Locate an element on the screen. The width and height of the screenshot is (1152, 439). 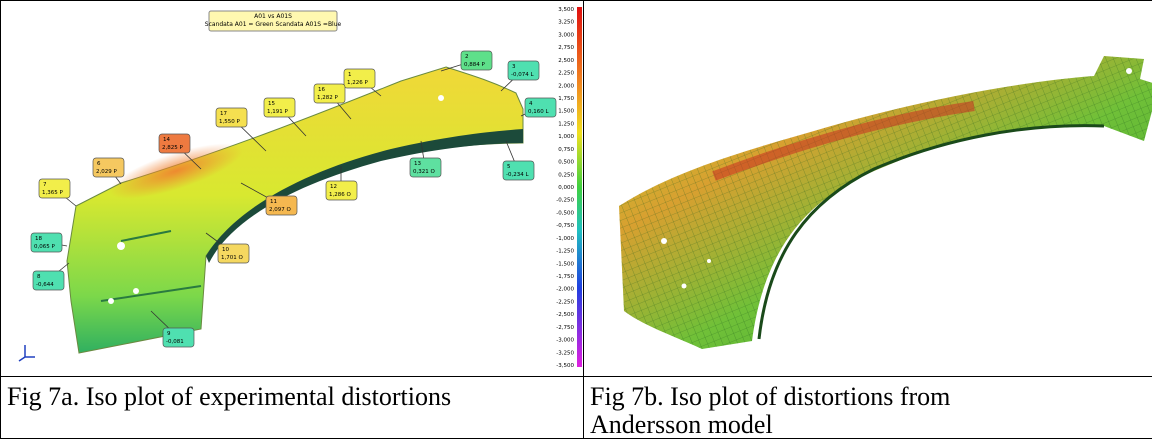
callout-id: 7 is located at coordinates (45, 185).